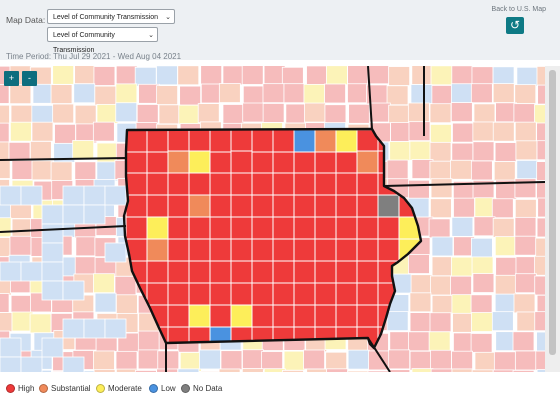 This screenshot has height=400, width=560. I want to click on legend-item-low: Low, so click(162, 388).